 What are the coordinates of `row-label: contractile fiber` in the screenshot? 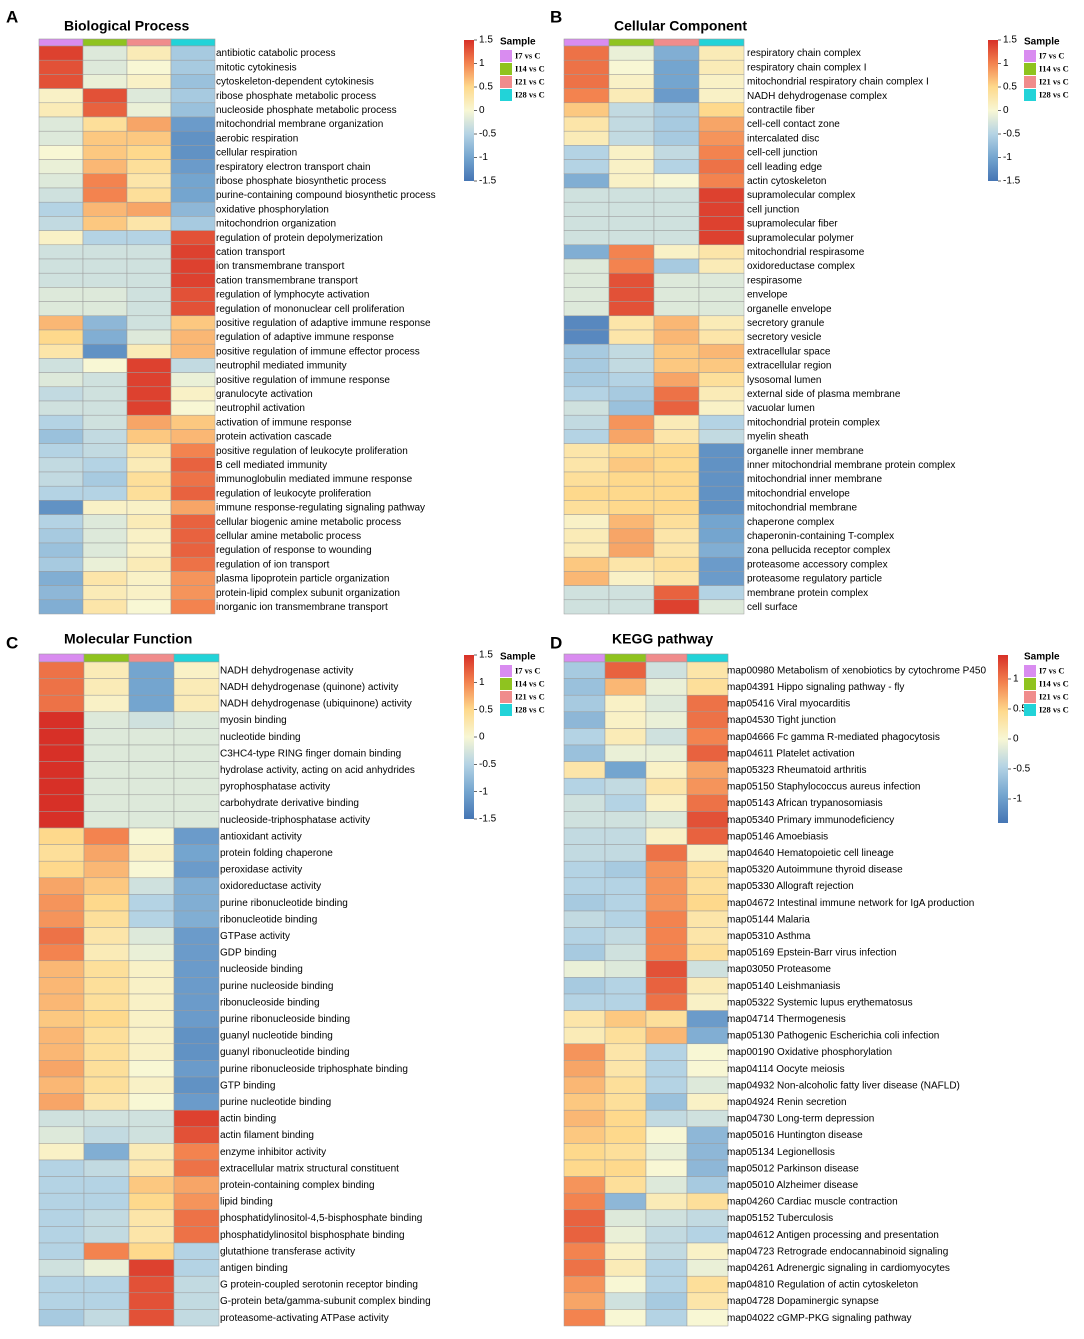 It's located at (781, 110).